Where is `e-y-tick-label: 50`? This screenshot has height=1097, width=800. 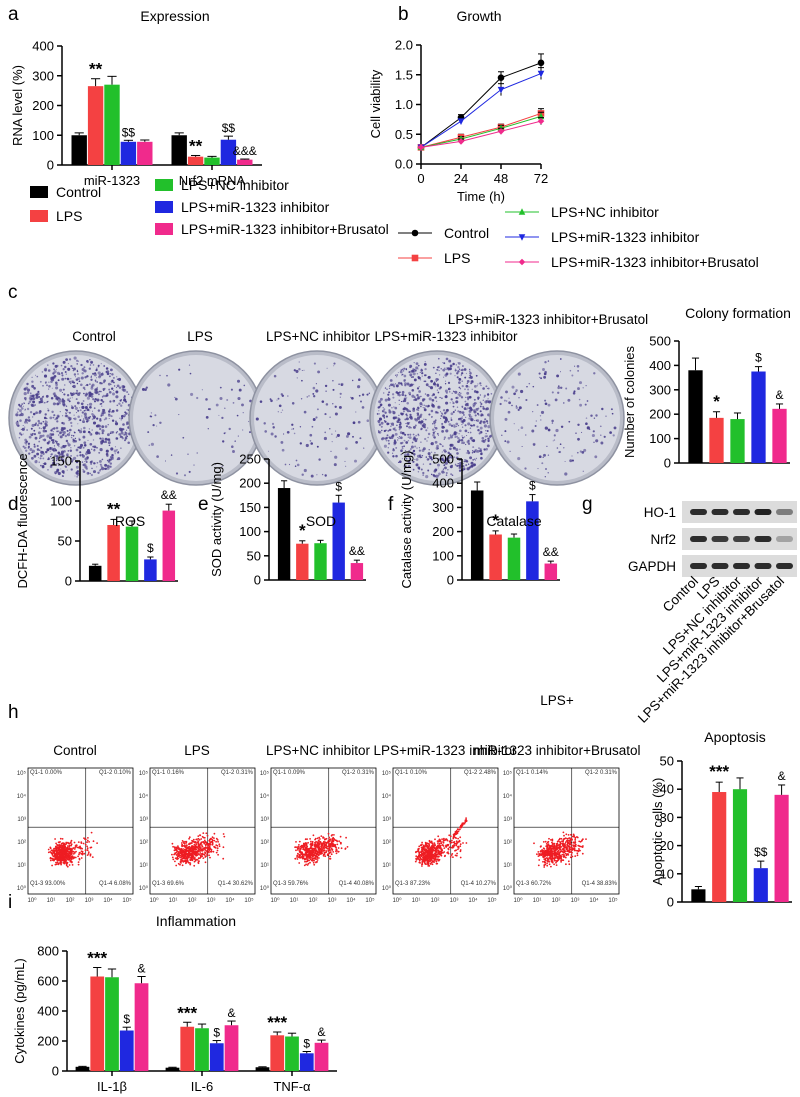 e-y-tick-label: 50 is located at coordinates (254, 555).